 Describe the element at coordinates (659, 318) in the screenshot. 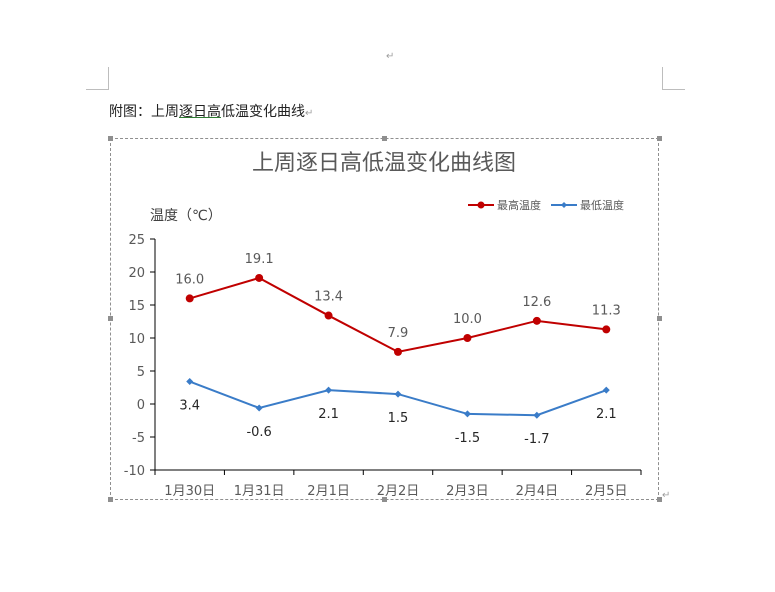

I see `resize-handle-mr` at that location.